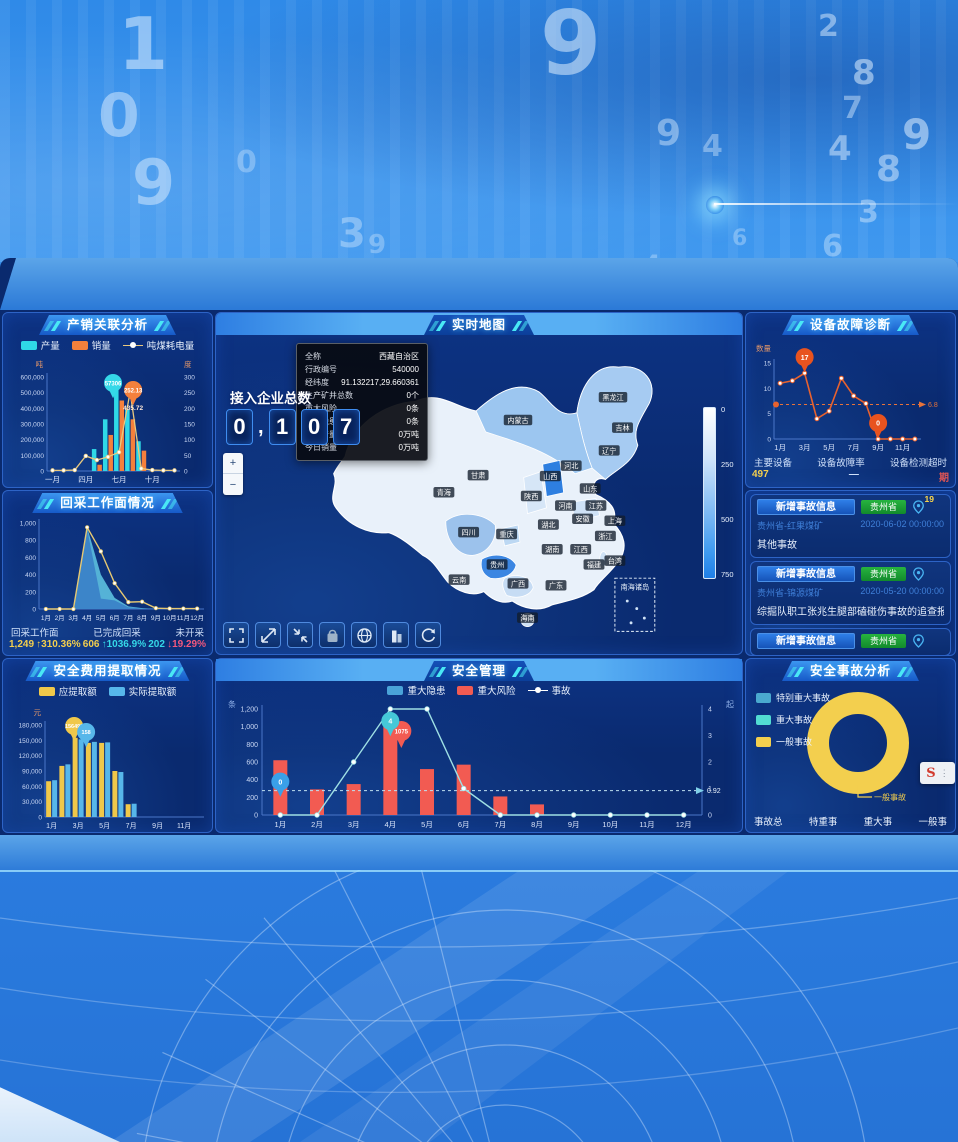  I want to click on digit-box: 0, so click(239, 427).